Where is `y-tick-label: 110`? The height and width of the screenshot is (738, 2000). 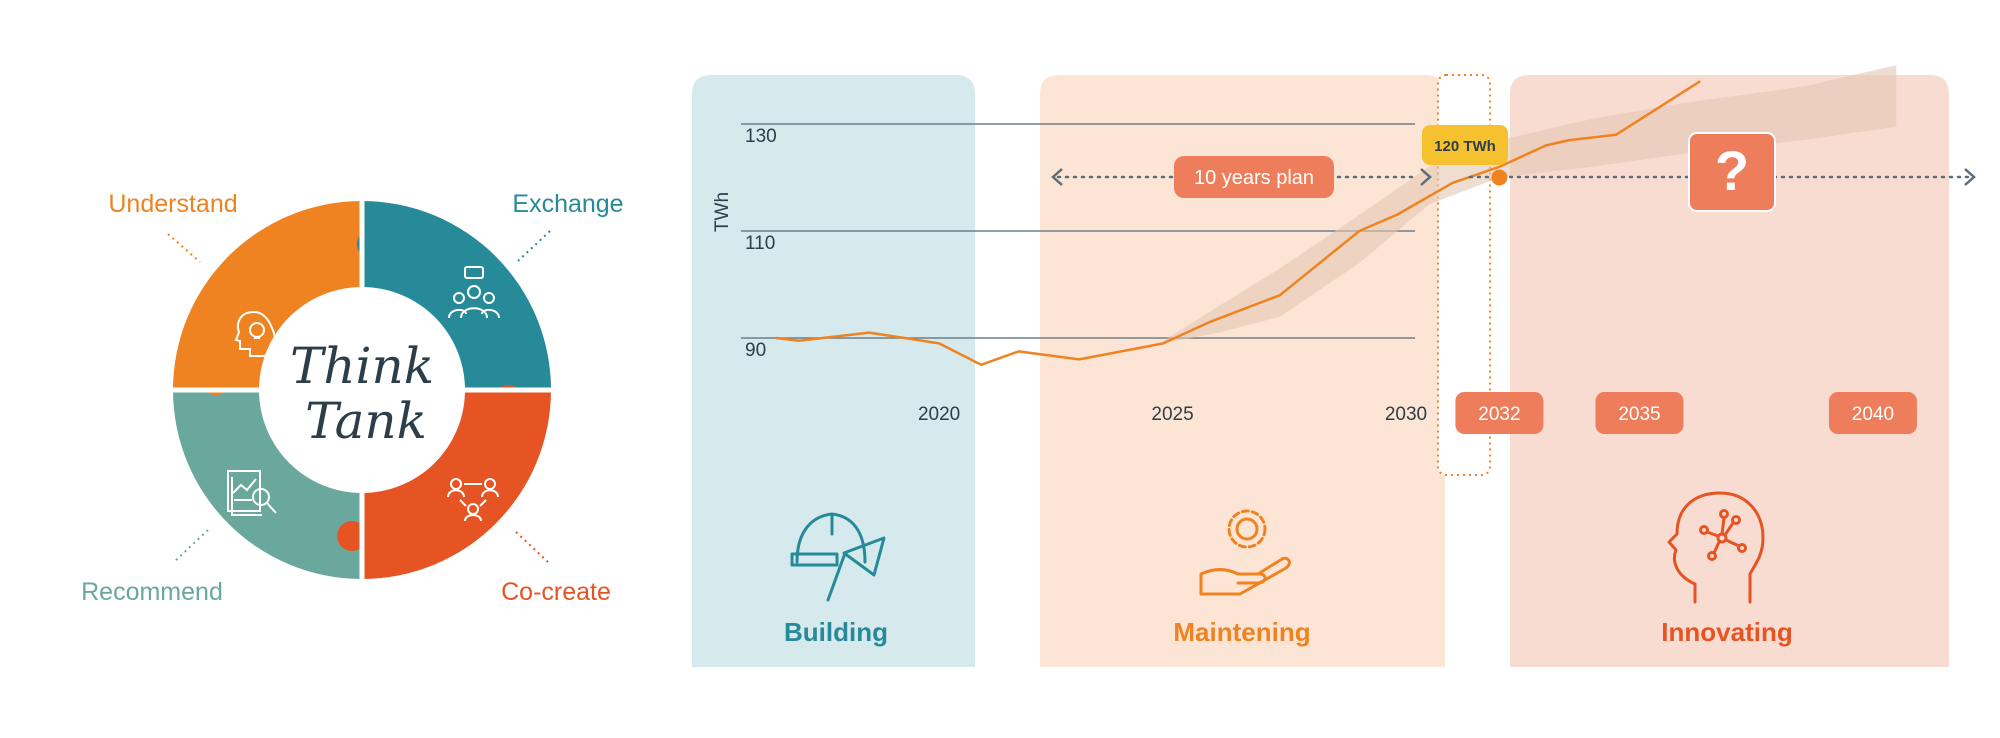 y-tick-label: 110 is located at coordinates (760, 243).